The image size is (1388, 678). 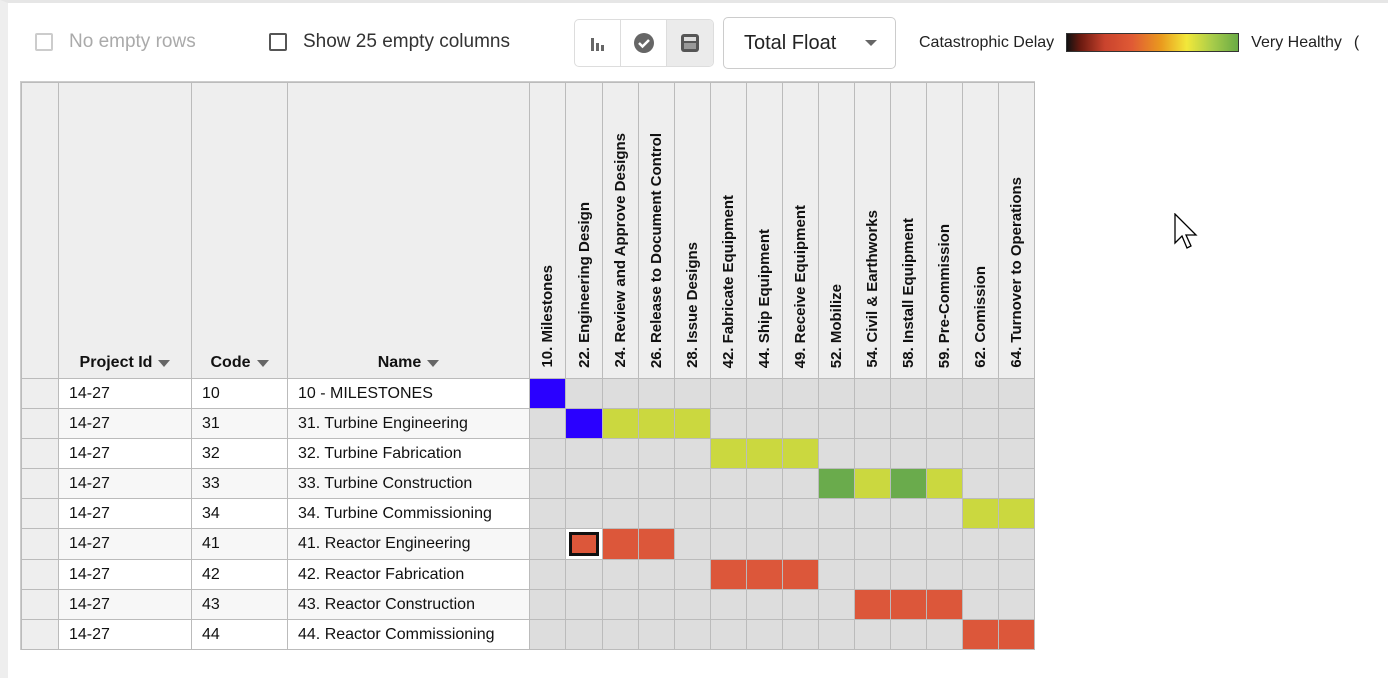 I want to click on name-cell: 34. Turbine Commissioning, so click(x=408, y=513).